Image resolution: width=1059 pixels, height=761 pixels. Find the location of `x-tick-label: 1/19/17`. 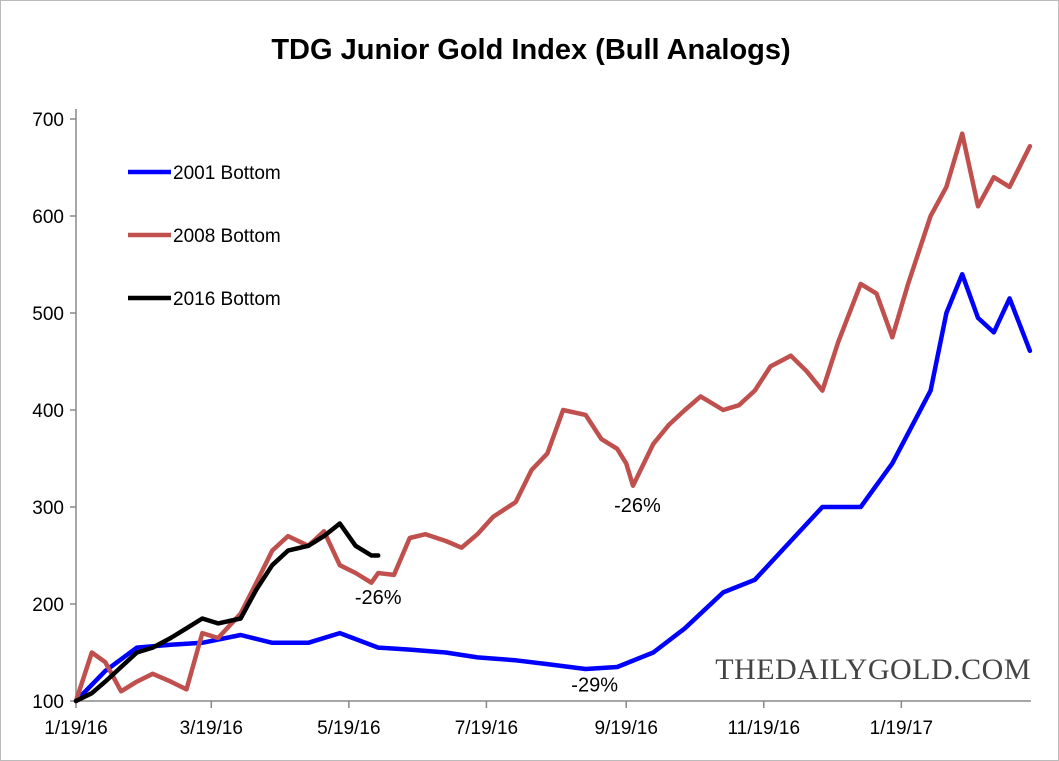

x-tick-label: 1/19/17 is located at coordinates (901, 728).